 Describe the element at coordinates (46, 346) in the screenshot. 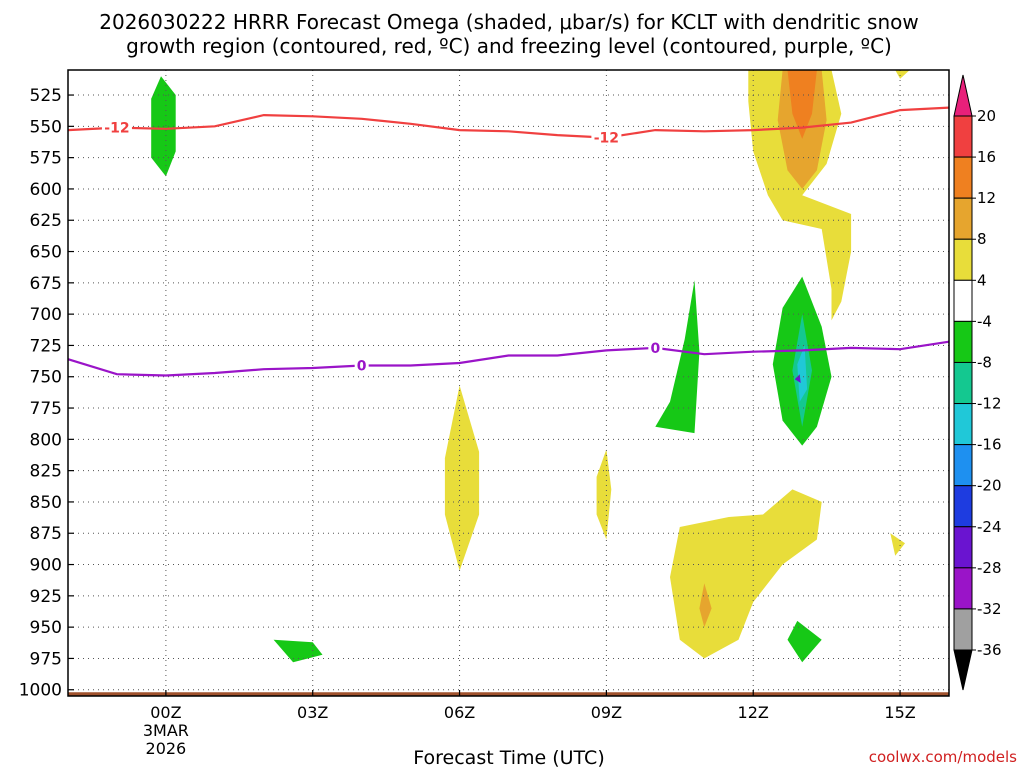

I see `y-tick-label: 725` at that location.